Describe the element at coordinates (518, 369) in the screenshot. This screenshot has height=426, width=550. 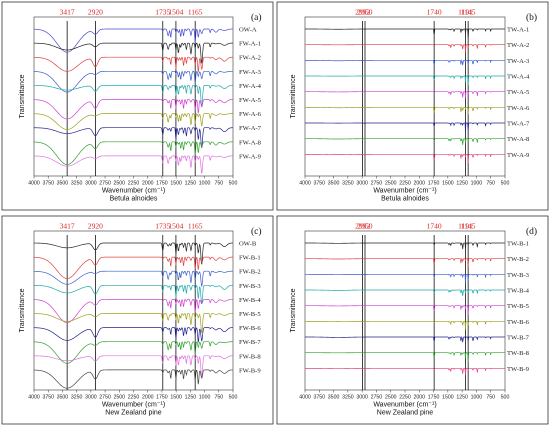
I see `series-label: TW-B-9` at that location.